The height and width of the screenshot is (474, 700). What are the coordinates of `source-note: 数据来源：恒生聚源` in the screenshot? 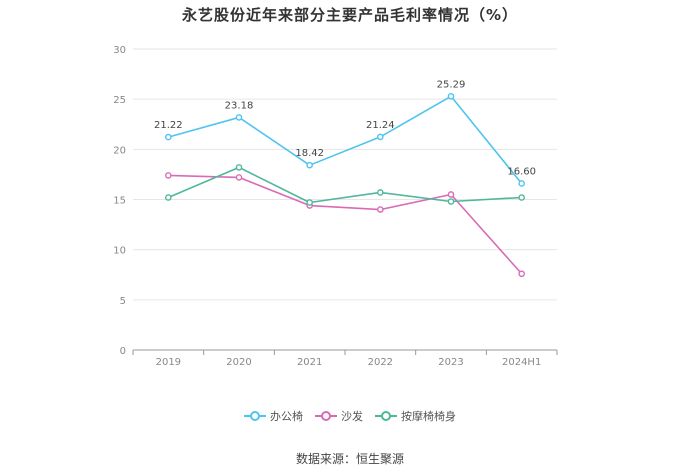 It's located at (349, 459).